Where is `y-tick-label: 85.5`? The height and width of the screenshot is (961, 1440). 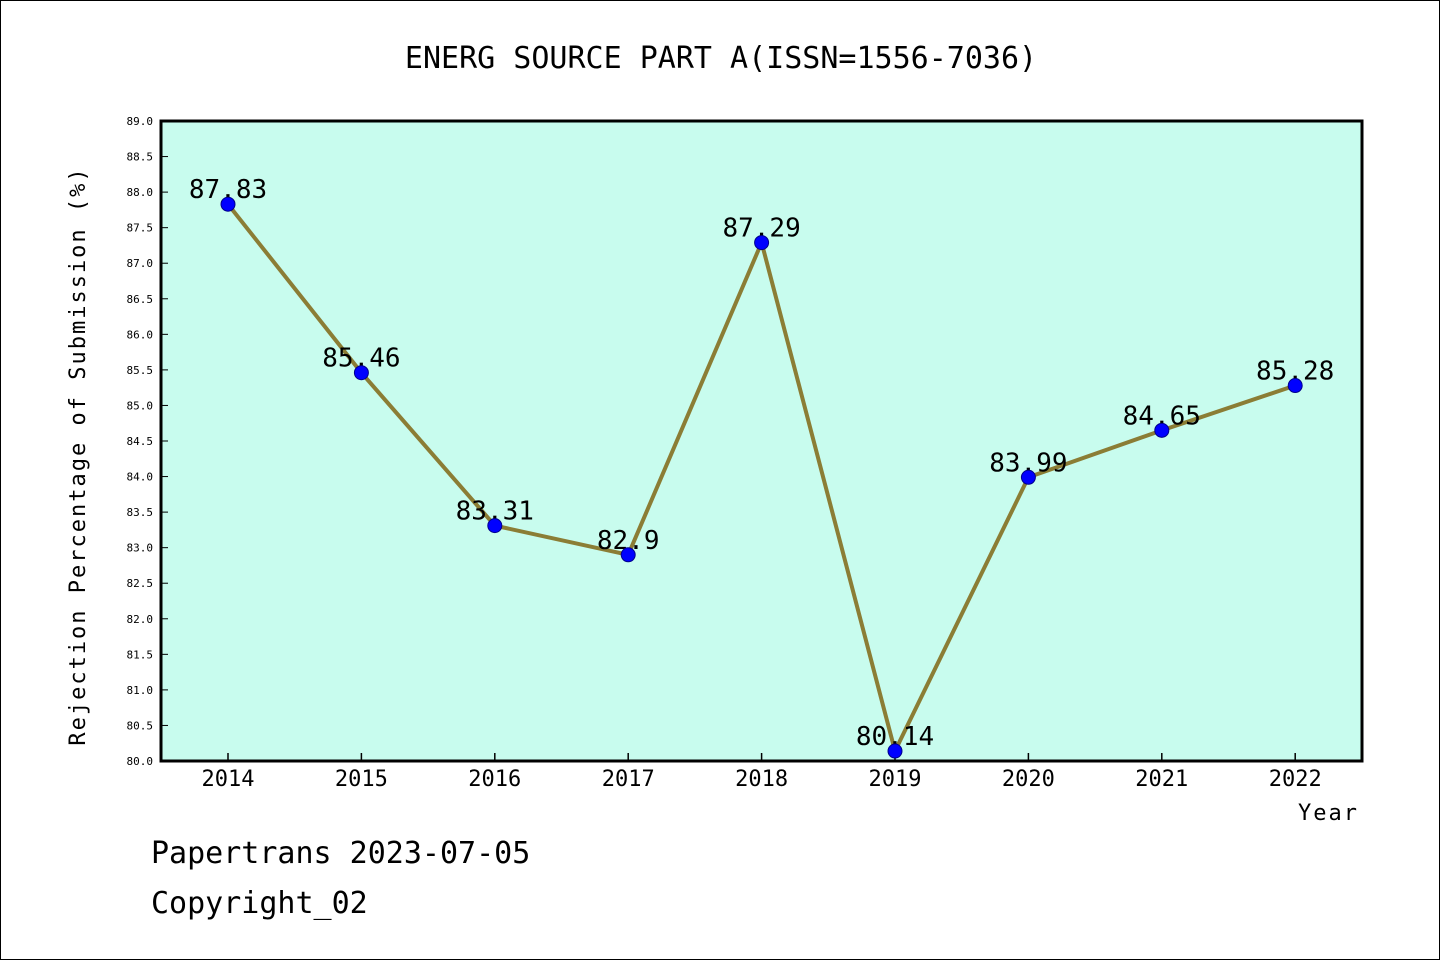 y-tick-label: 85.5 is located at coordinates (140, 370).